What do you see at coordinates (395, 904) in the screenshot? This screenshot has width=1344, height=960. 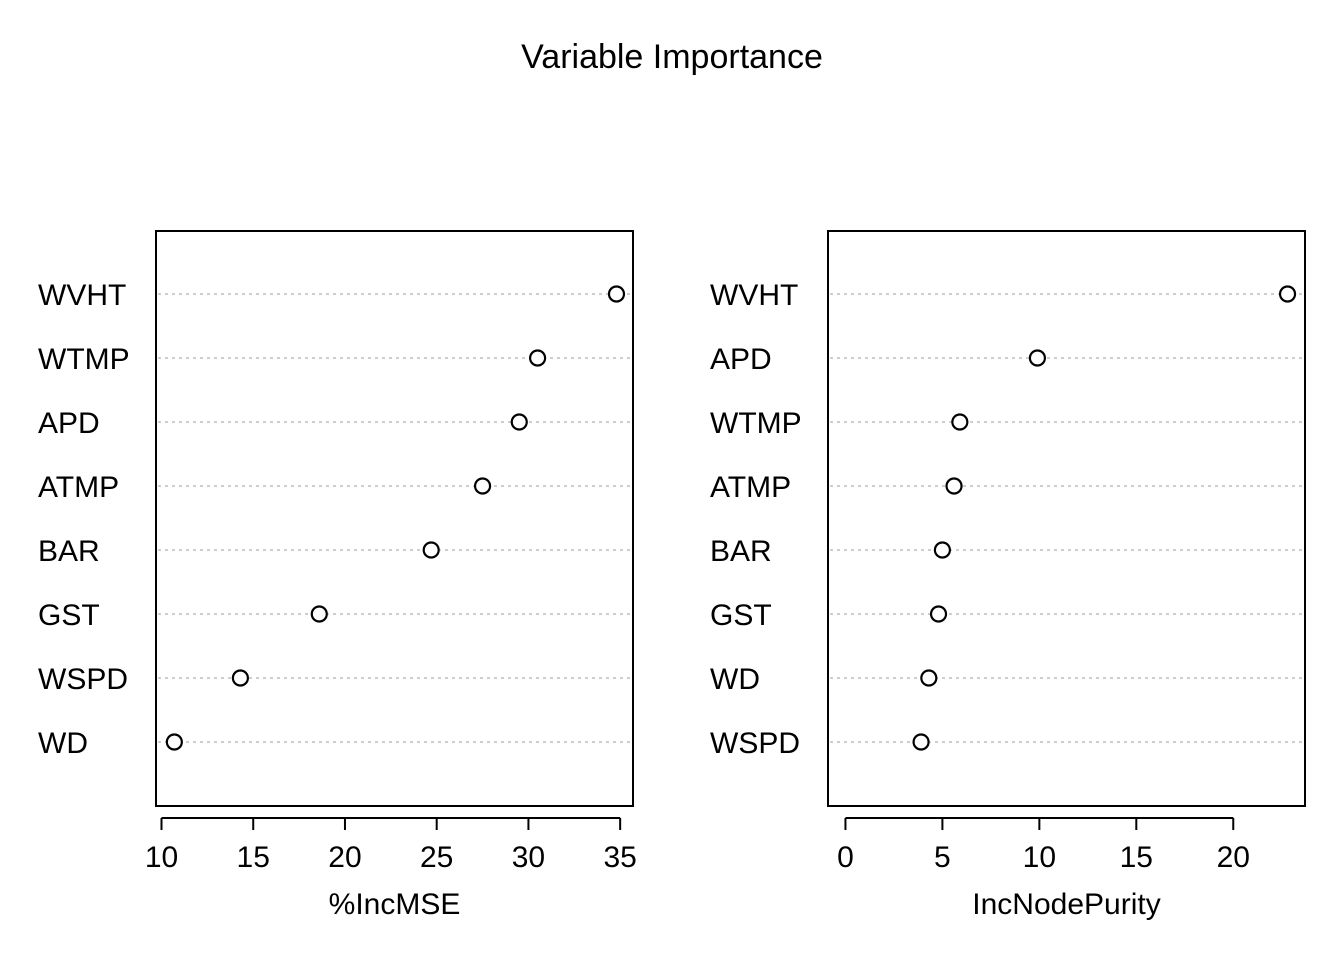 I see `x-axis-label: %IncMSE` at bounding box center [395, 904].